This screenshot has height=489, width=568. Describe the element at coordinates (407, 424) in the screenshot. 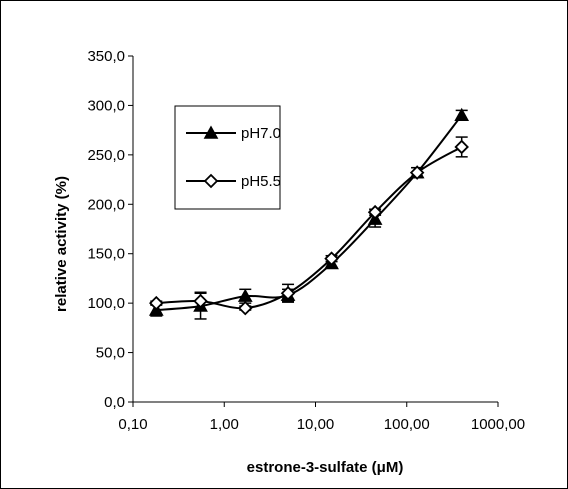

I see `x-tick-label: 100,00` at that location.